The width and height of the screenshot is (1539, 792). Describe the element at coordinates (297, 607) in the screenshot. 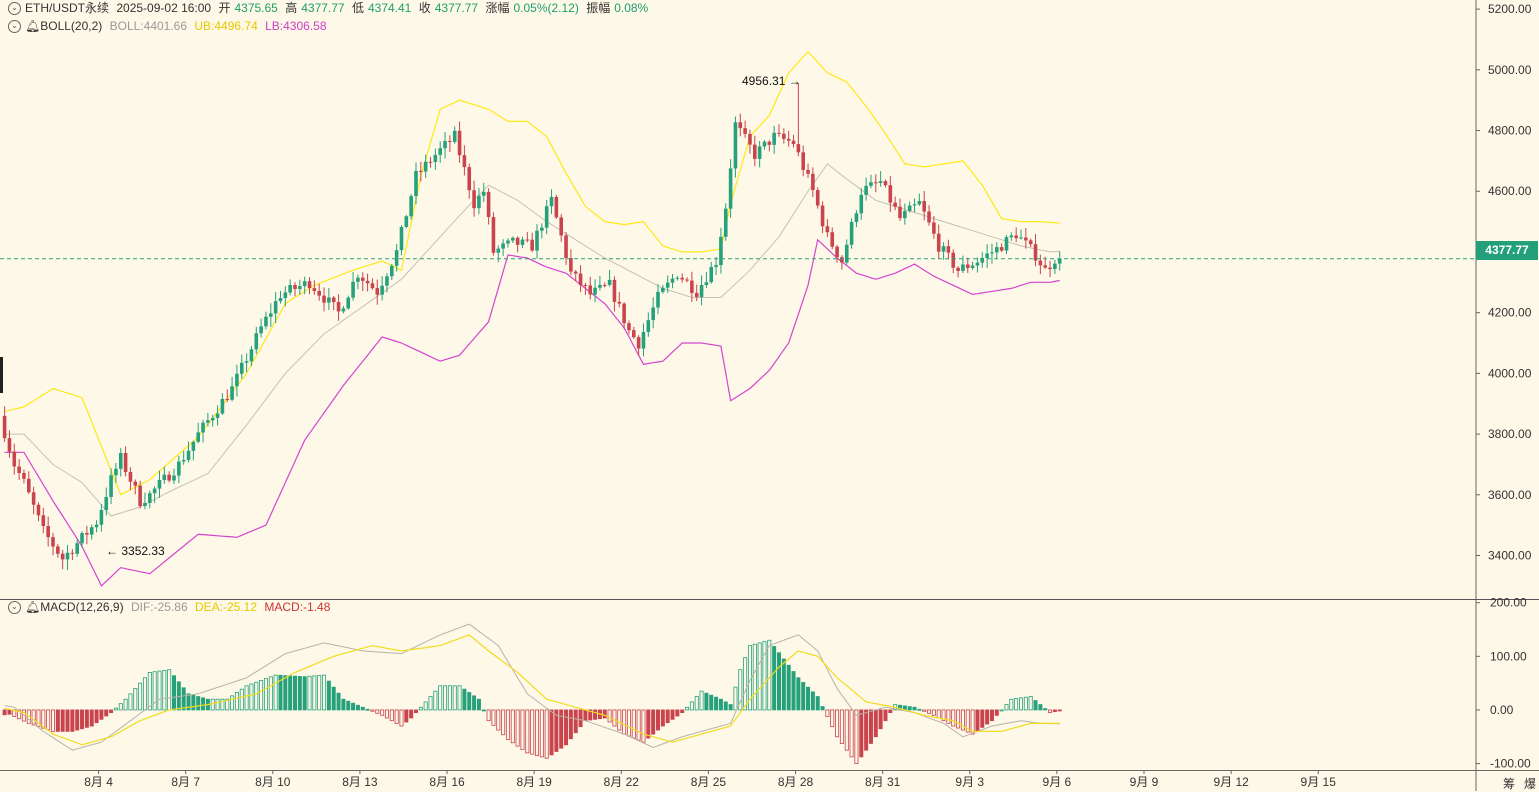

I see `macd-macd-value: MACD:-1.48` at that location.